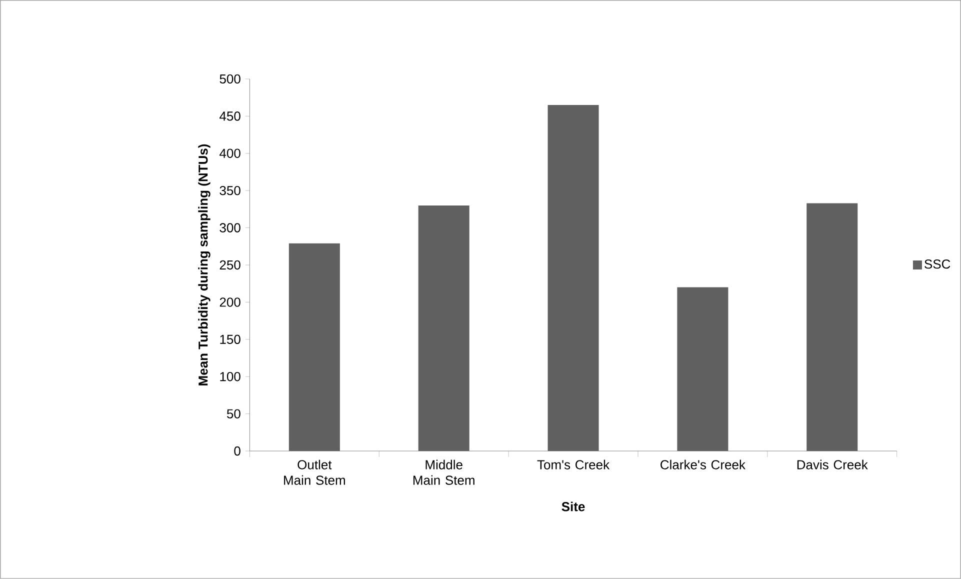 This screenshot has width=961, height=579. What do you see at coordinates (443, 472) in the screenshot?
I see `x-tick-label: Middle Main Stem` at bounding box center [443, 472].